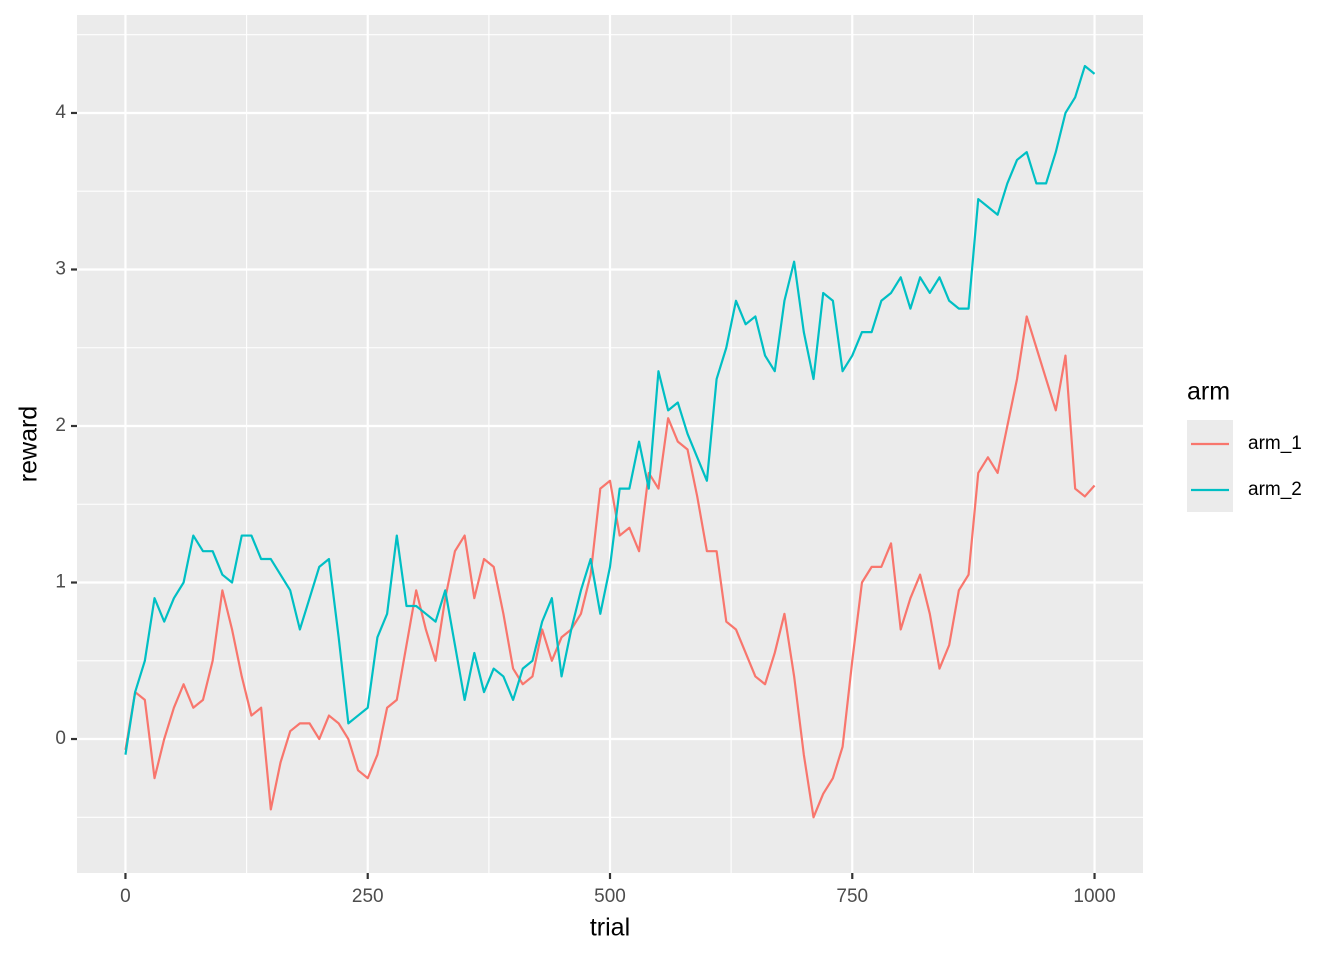  Describe the element at coordinates (1275, 489) in the screenshot. I see `legend-label: arm_2` at that location.